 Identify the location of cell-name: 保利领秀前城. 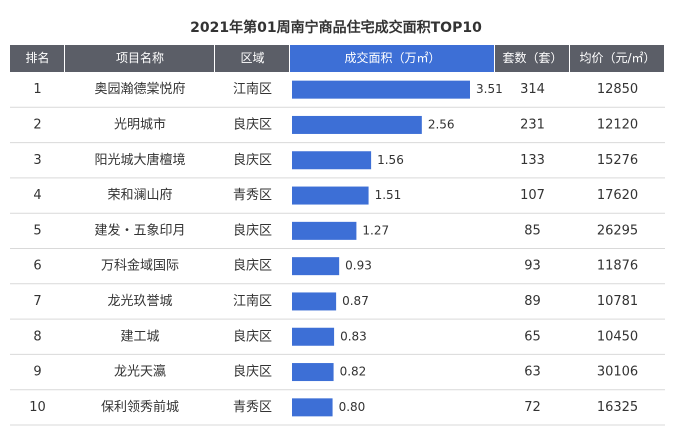
(140, 407).